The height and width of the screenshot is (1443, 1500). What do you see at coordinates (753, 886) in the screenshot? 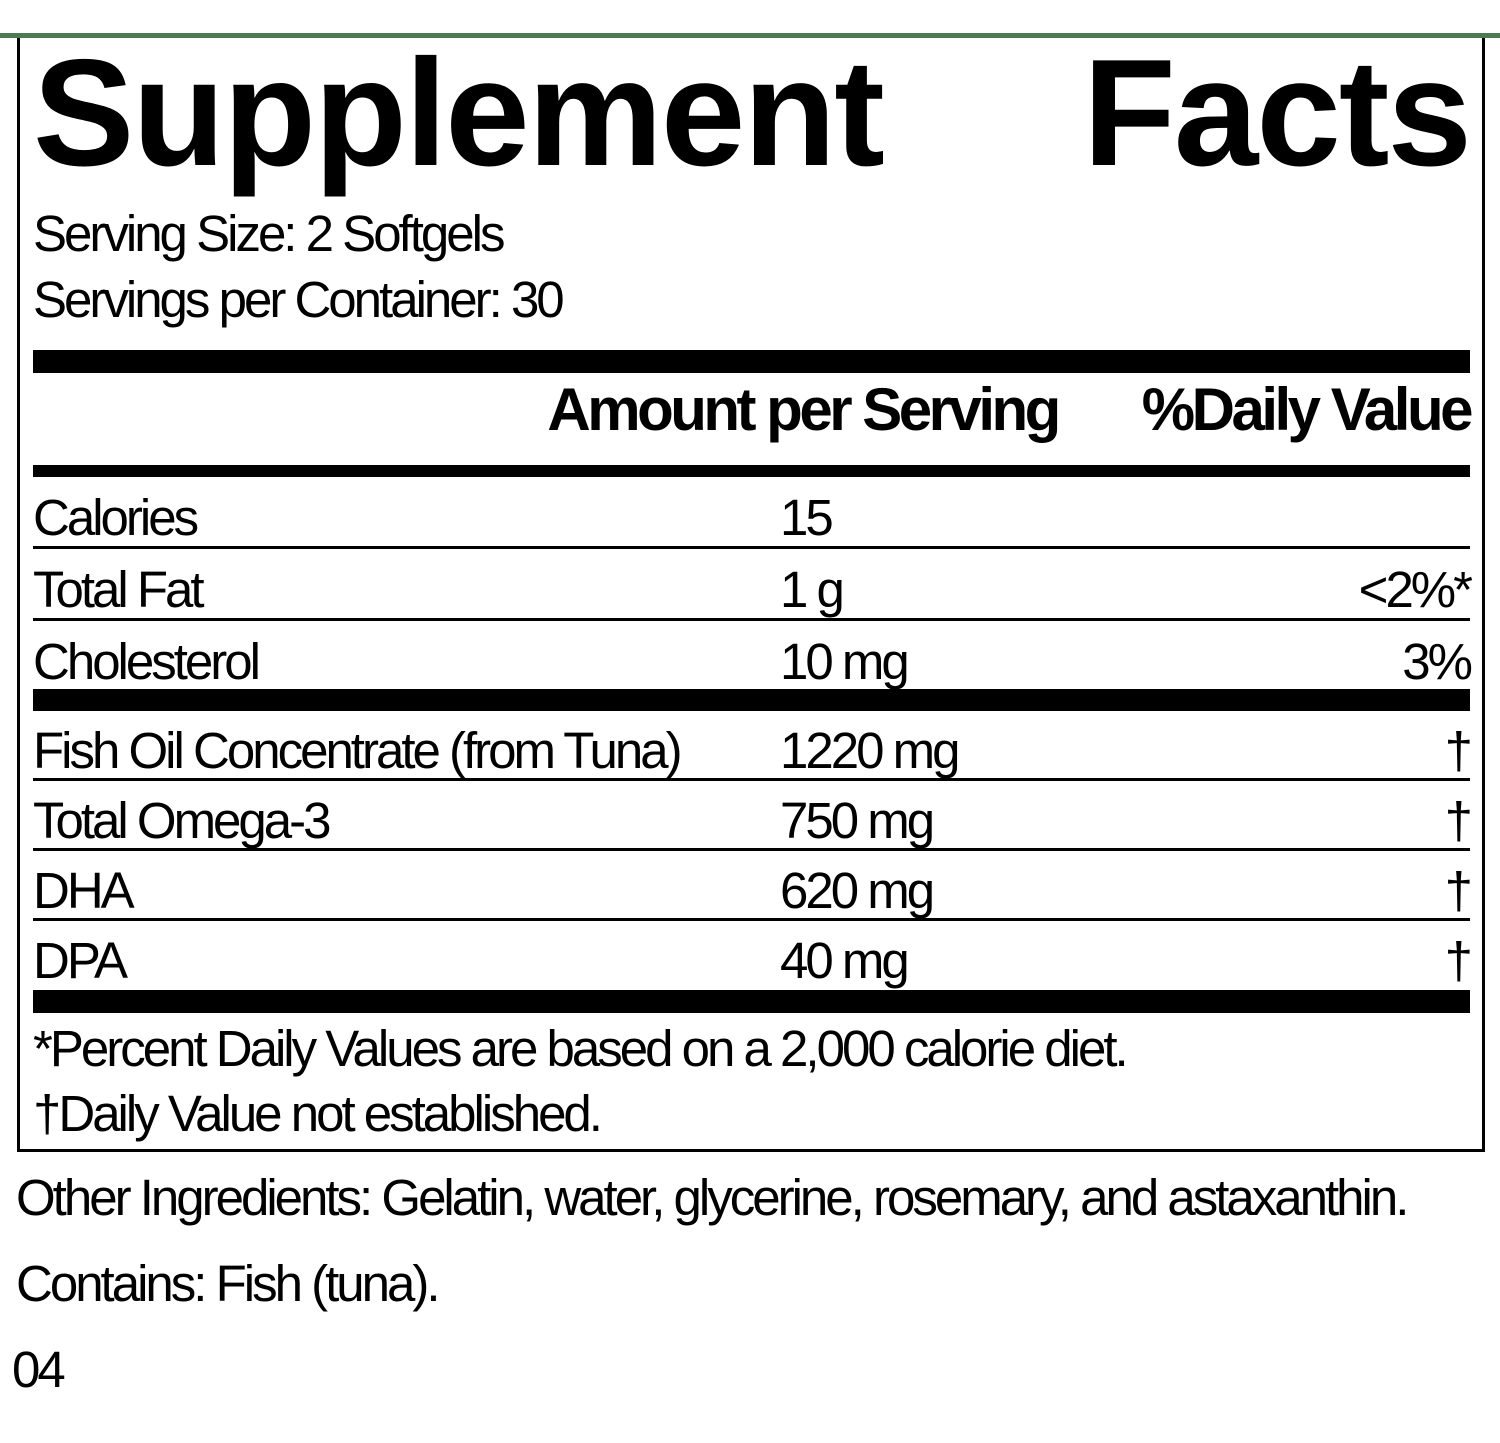
I see `table-row-dha: DHA 620 mg †` at bounding box center [753, 886].